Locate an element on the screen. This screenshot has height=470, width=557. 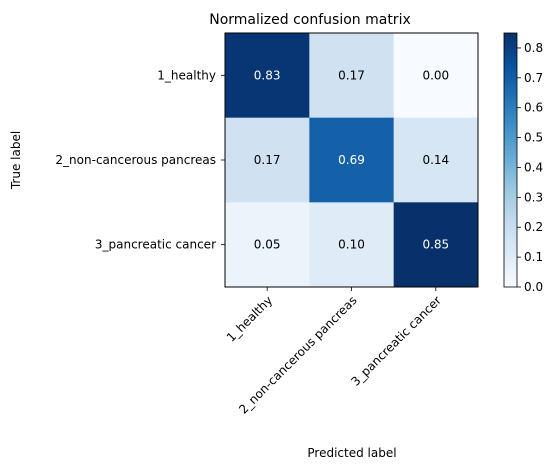
colorbar-tick-label: 0.3 is located at coordinates (533, 197).